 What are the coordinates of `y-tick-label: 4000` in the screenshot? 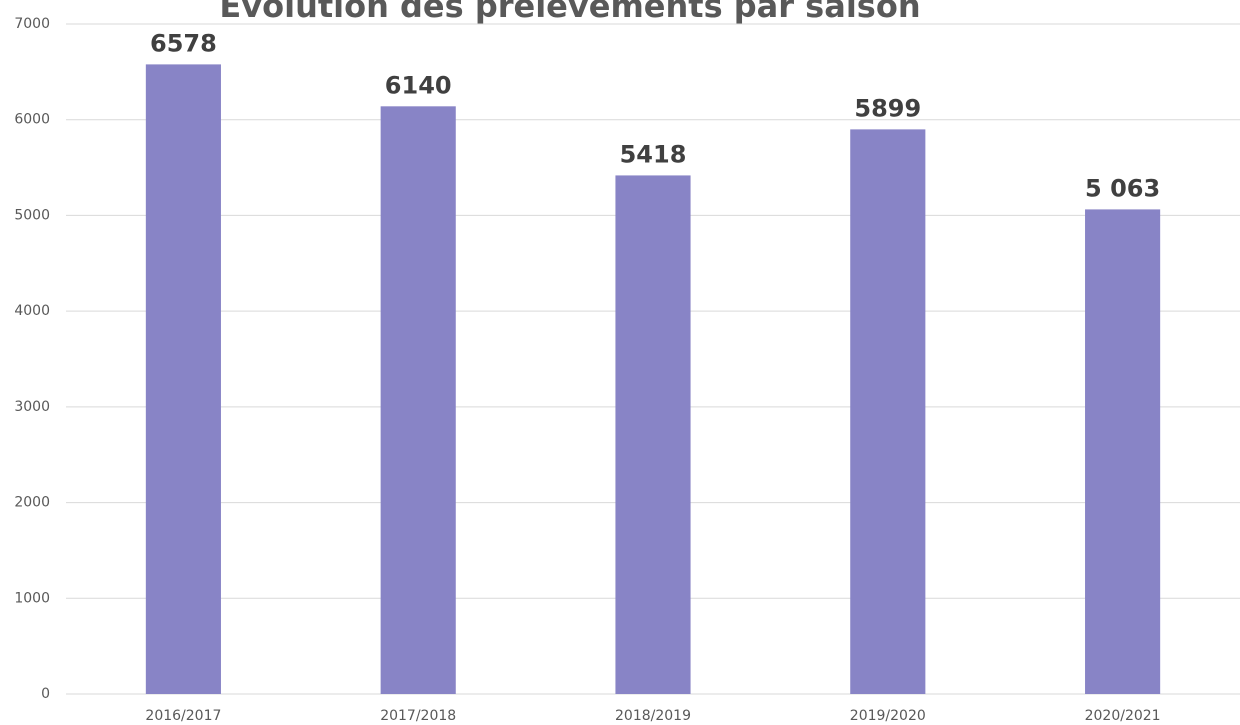 It's located at (32, 311).